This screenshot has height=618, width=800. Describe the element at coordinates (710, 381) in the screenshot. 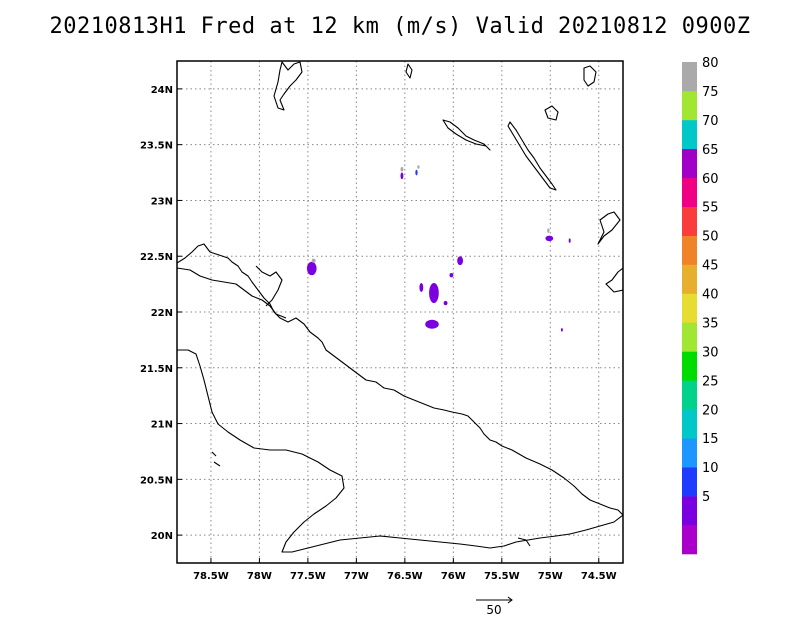

I see `colorbar-label: 25` at that location.